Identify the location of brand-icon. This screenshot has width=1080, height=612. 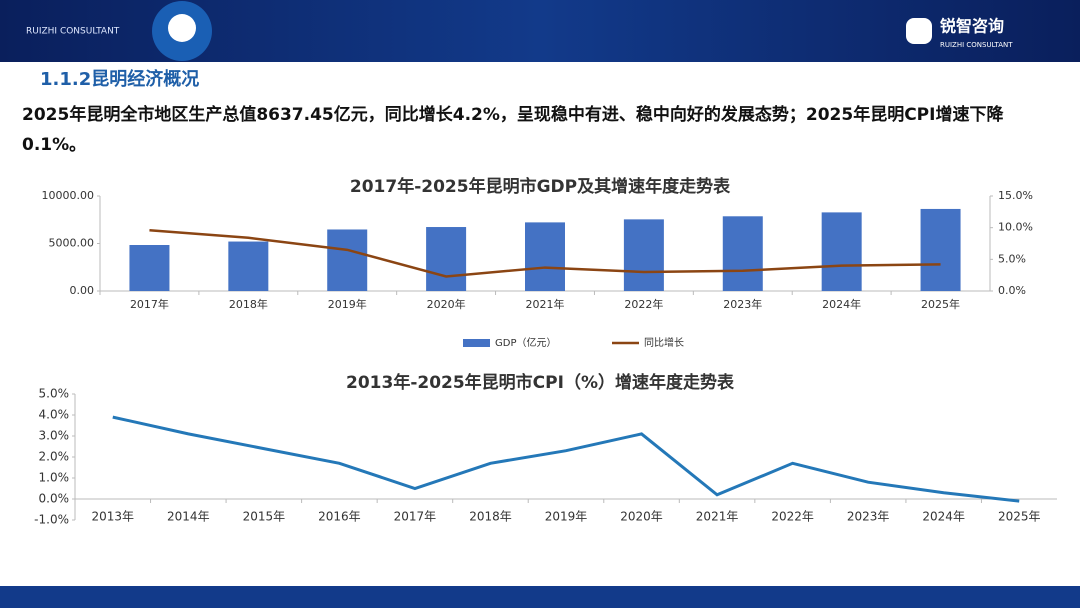
(919, 31).